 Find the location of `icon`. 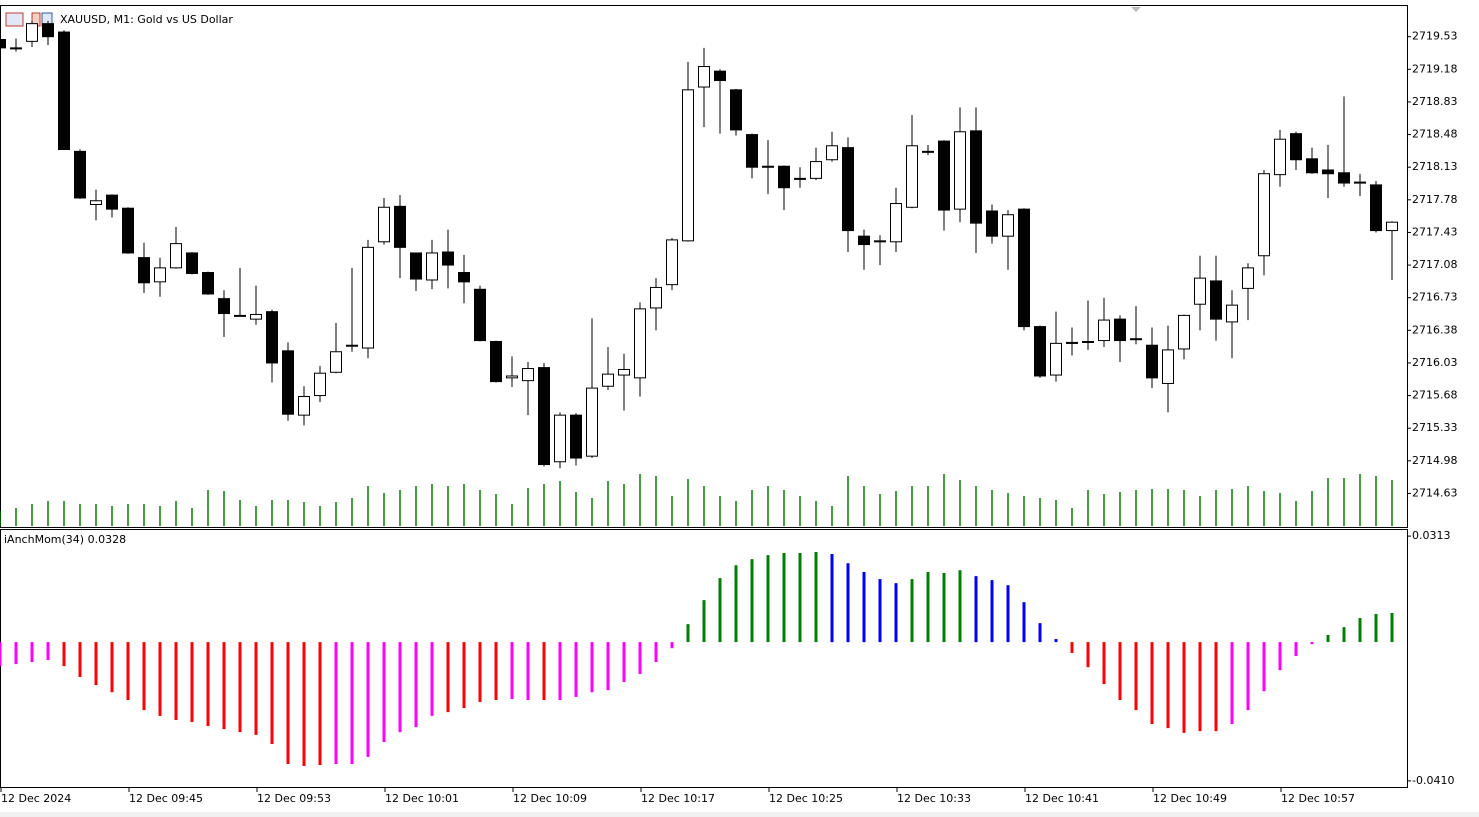

icon is located at coordinates (14, 19).